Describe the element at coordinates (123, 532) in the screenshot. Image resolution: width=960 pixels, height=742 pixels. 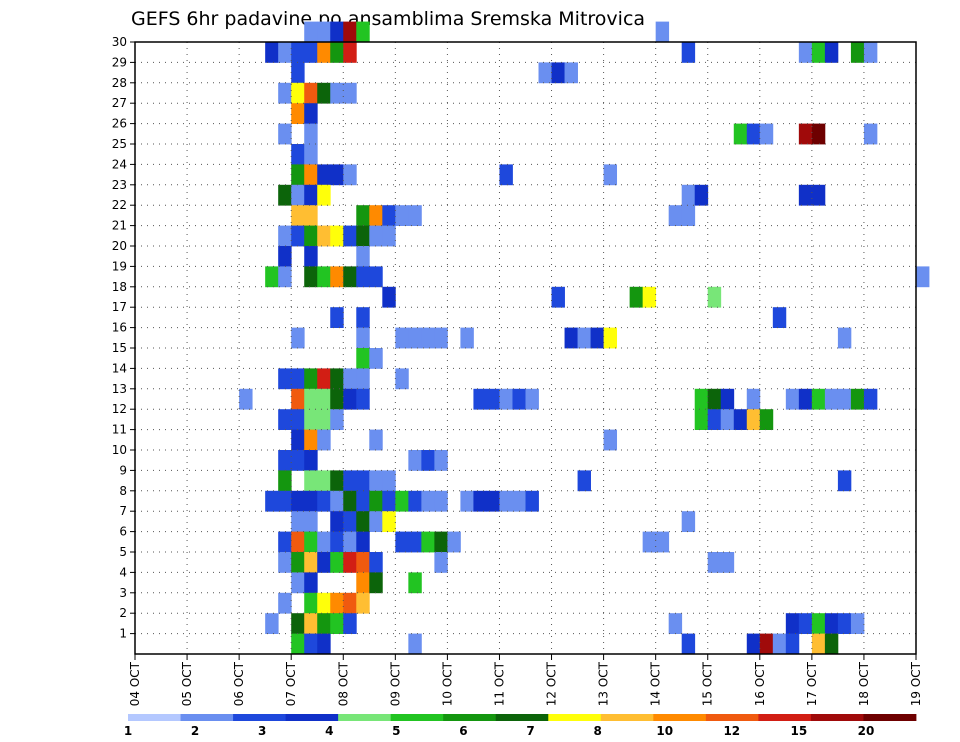
I see `y-tick-label: 6` at that location.